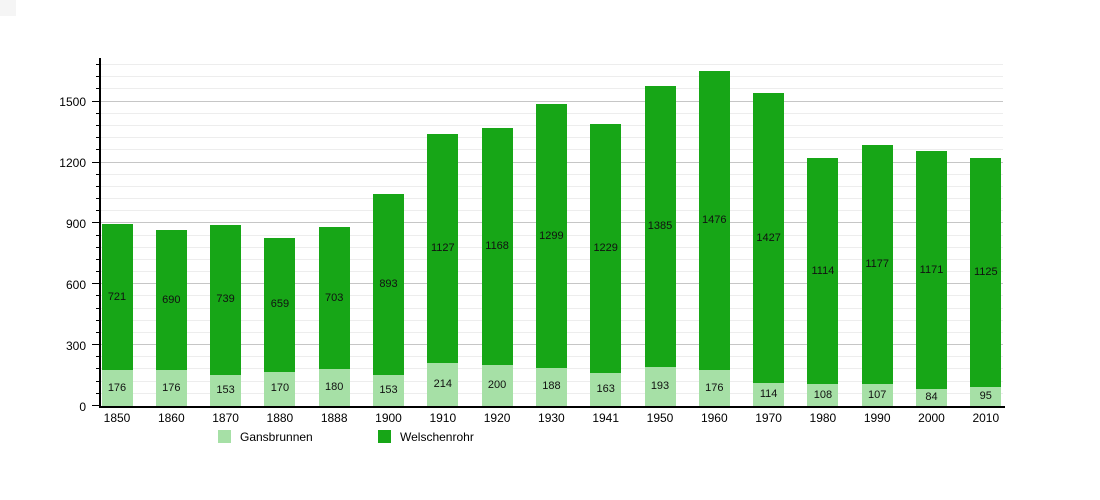 The width and height of the screenshot is (1100, 500). Describe the element at coordinates (714, 418) in the screenshot. I see `x-axis-tick-label: 1960` at that location.